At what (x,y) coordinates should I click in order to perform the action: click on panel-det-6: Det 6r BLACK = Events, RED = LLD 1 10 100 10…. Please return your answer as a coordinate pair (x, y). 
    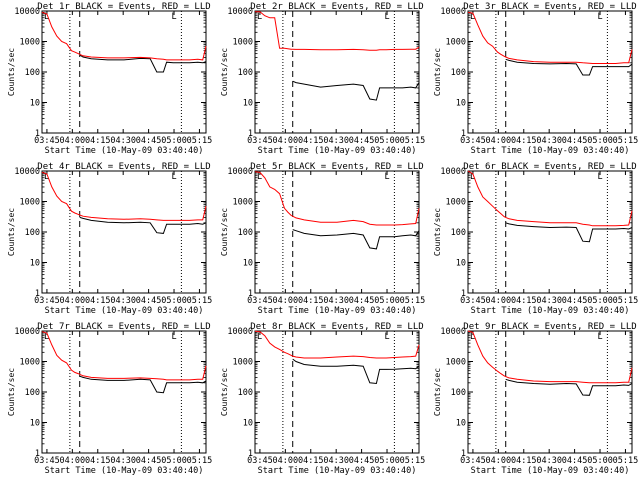
    Looking at the image, I should click on (535, 239).